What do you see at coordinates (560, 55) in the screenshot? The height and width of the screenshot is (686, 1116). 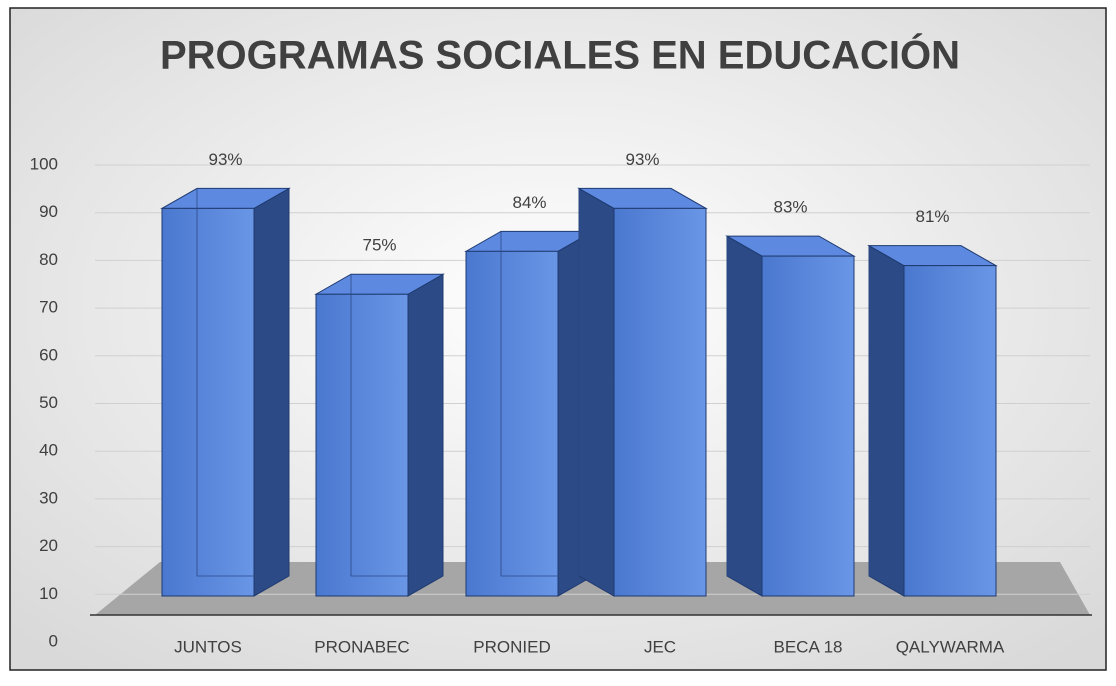 I see `chart-title: PROGRAMAS SOCIALES EN EDUCACIÓN` at bounding box center [560, 55].